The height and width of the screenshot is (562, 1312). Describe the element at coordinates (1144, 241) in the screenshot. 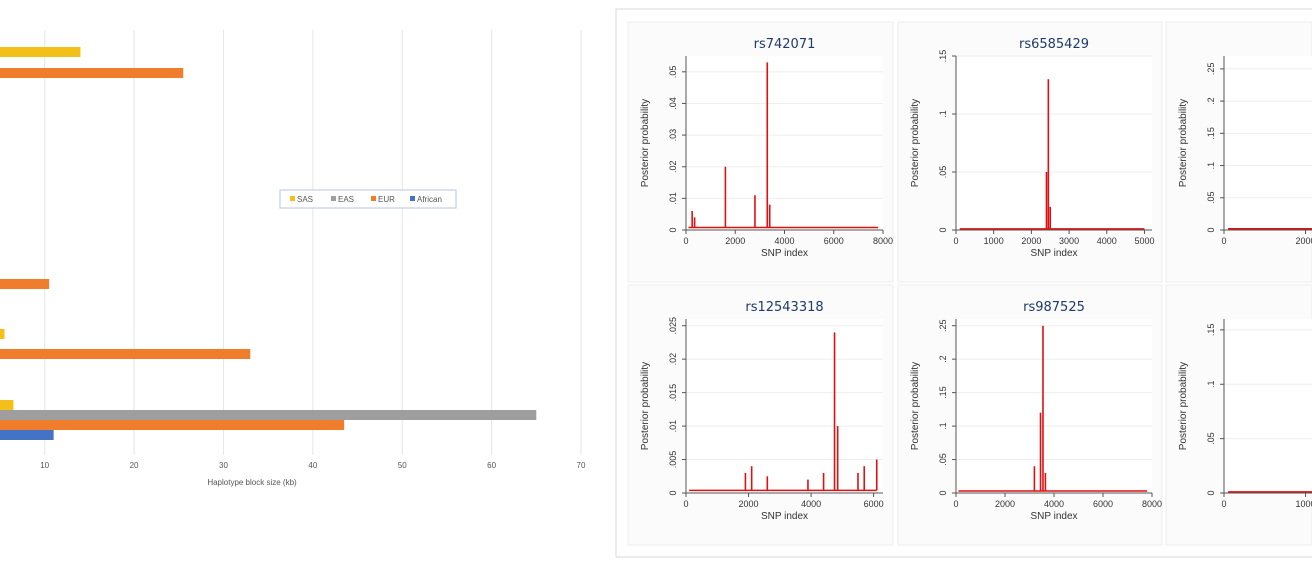

I see `x-tick-label: 5000` at that location.